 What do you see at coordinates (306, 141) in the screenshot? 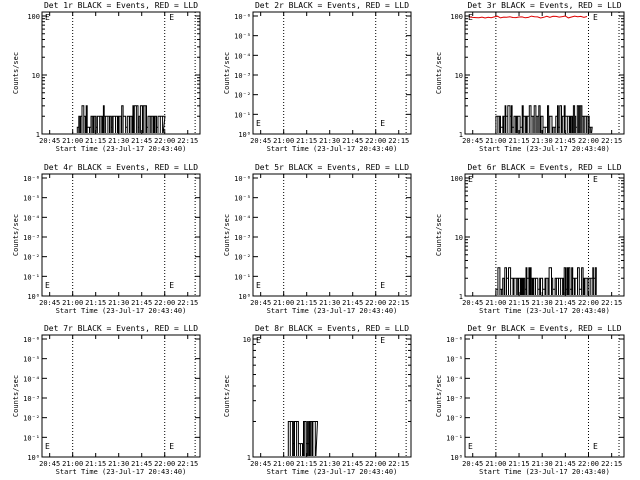
I see `panel-2-xtick-label: 21:15` at bounding box center [306, 141].